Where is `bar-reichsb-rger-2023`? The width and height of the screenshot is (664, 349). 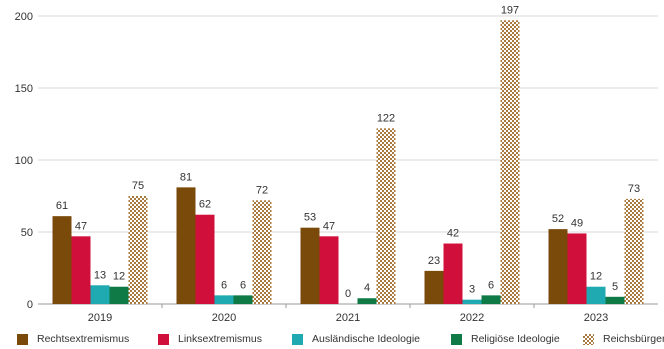 bar-reichsb-rger-2023 is located at coordinates (634, 251).